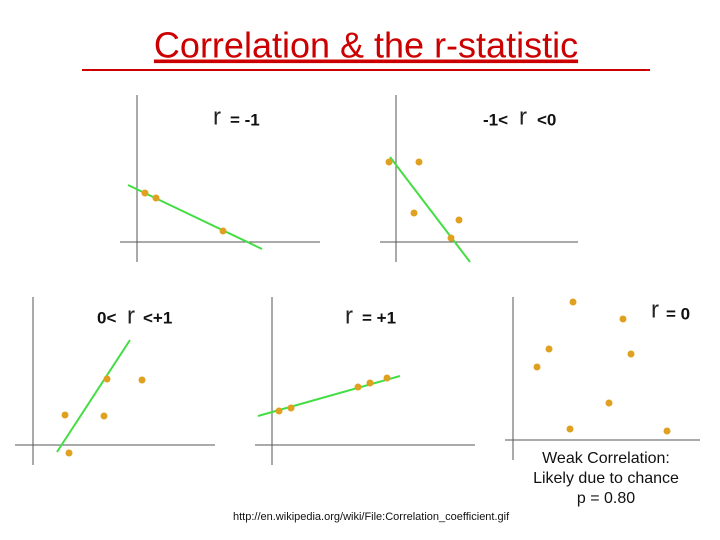  Describe the element at coordinates (220, 178) in the screenshot. I see `panel: r = -1` at that location.